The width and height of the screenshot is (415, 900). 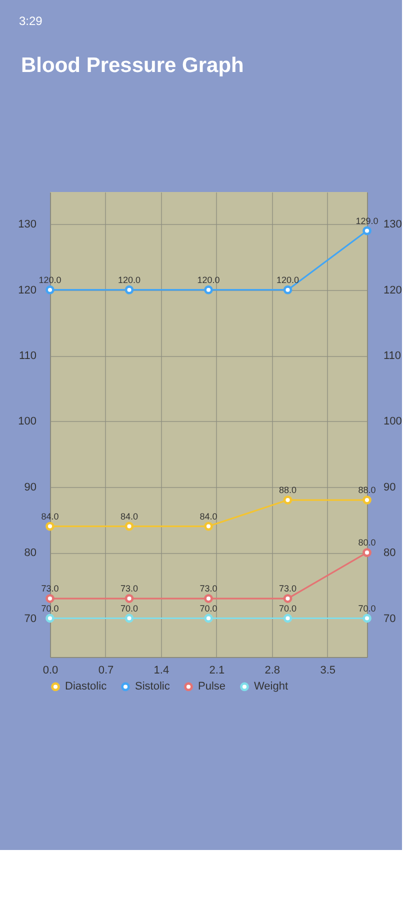 I want to click on x-tick-label: 2.8, so click(x=272, y=670).